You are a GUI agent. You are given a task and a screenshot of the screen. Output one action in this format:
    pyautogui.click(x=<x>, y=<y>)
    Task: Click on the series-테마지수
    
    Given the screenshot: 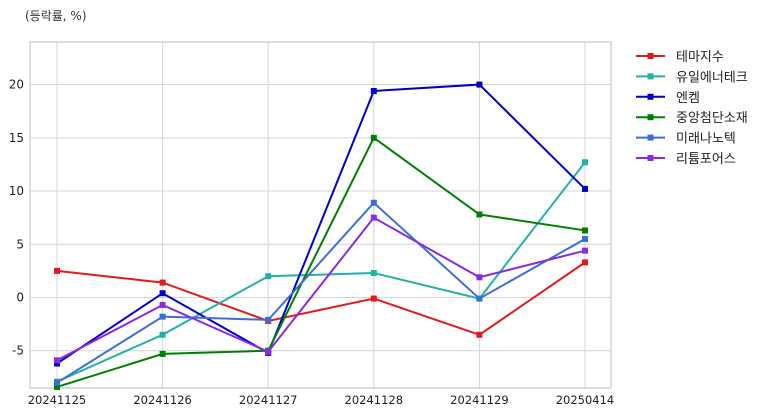 What is the action you would take?
    pyautogui.click(x=321, y=298)
    